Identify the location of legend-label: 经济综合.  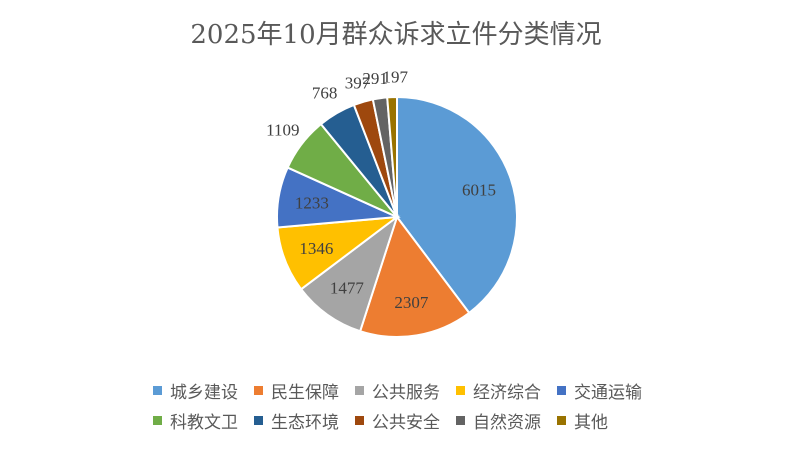
(507, 393).